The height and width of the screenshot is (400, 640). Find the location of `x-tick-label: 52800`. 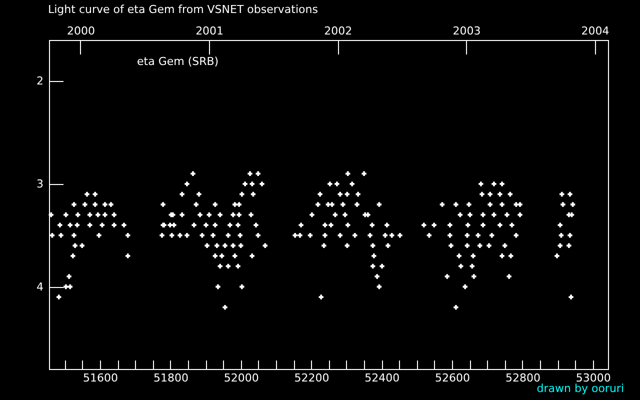

x-tick-label: 52800 is located at coordinates (522, 378).